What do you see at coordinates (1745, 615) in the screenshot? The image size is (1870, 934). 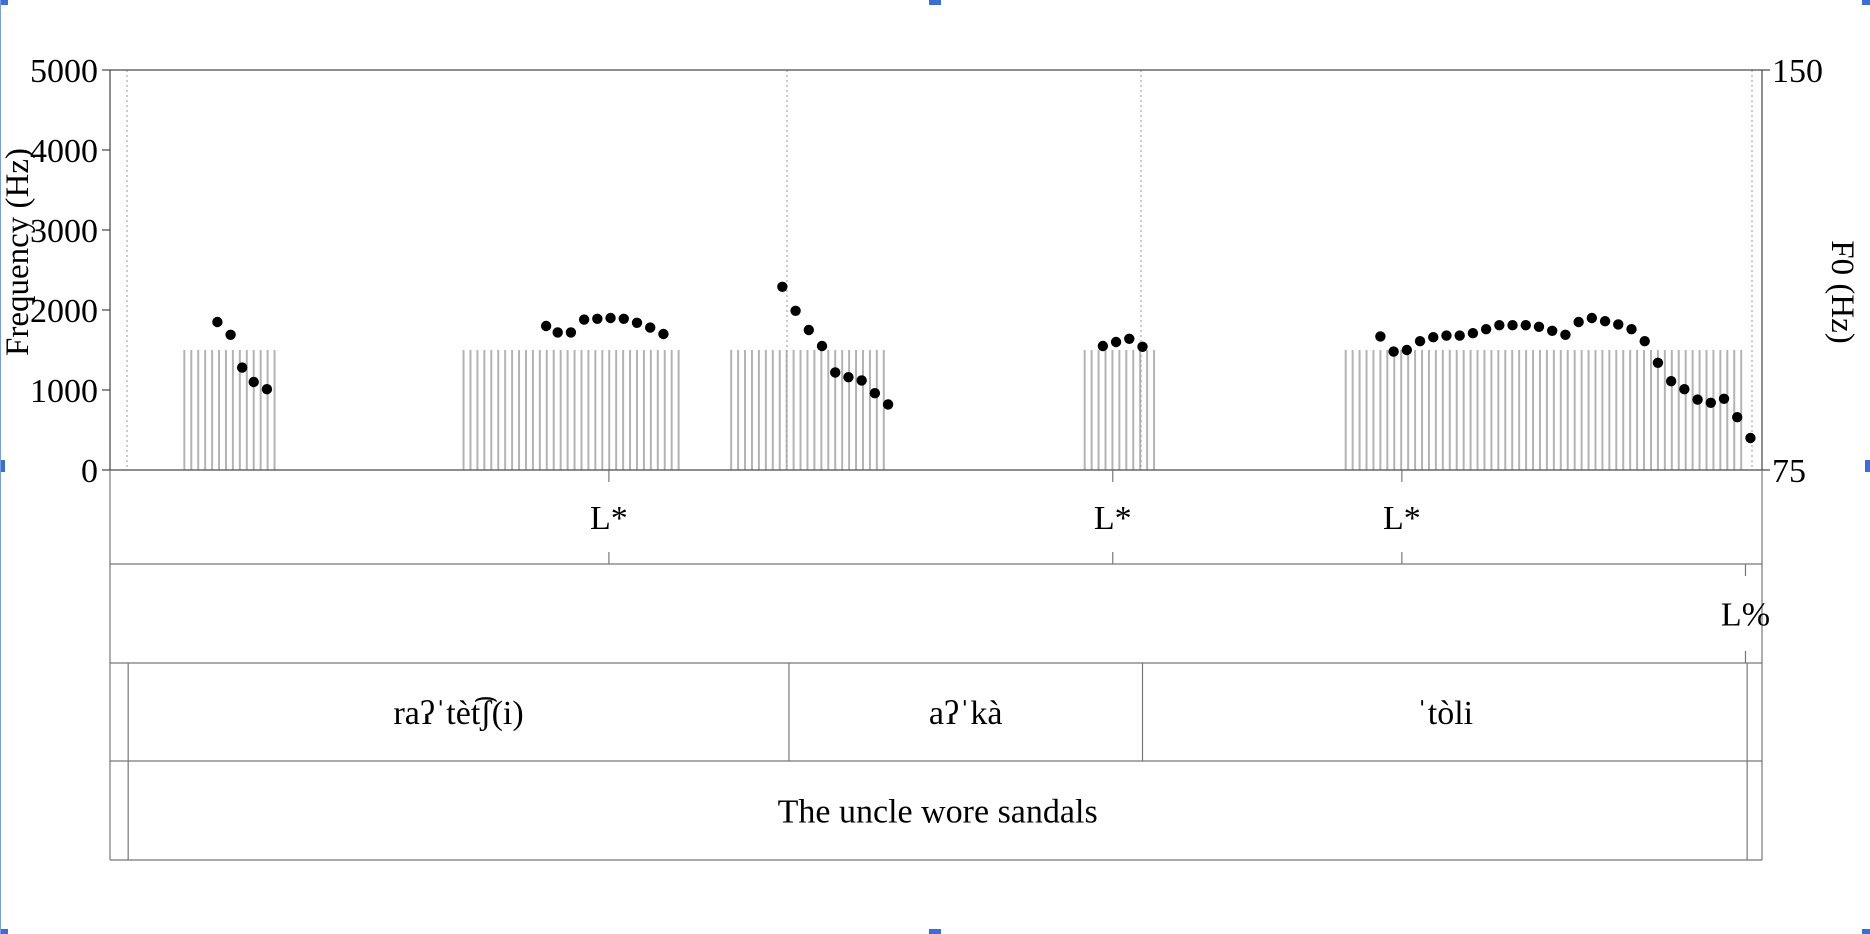 I see `tier-point-label: L%` at bounding box center [1745, 615].